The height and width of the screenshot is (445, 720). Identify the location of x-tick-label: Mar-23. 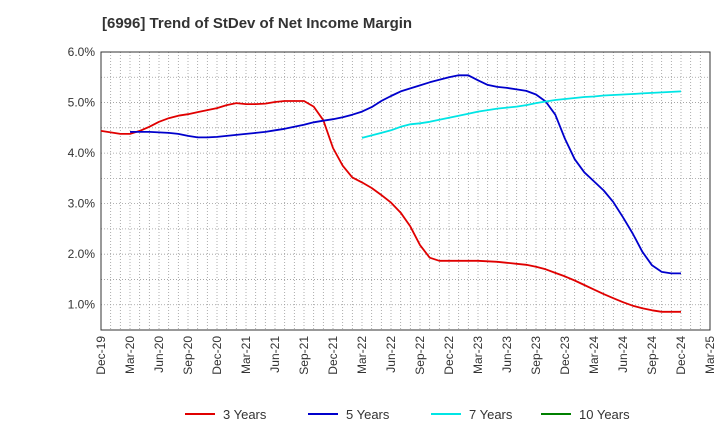
(478, 355).